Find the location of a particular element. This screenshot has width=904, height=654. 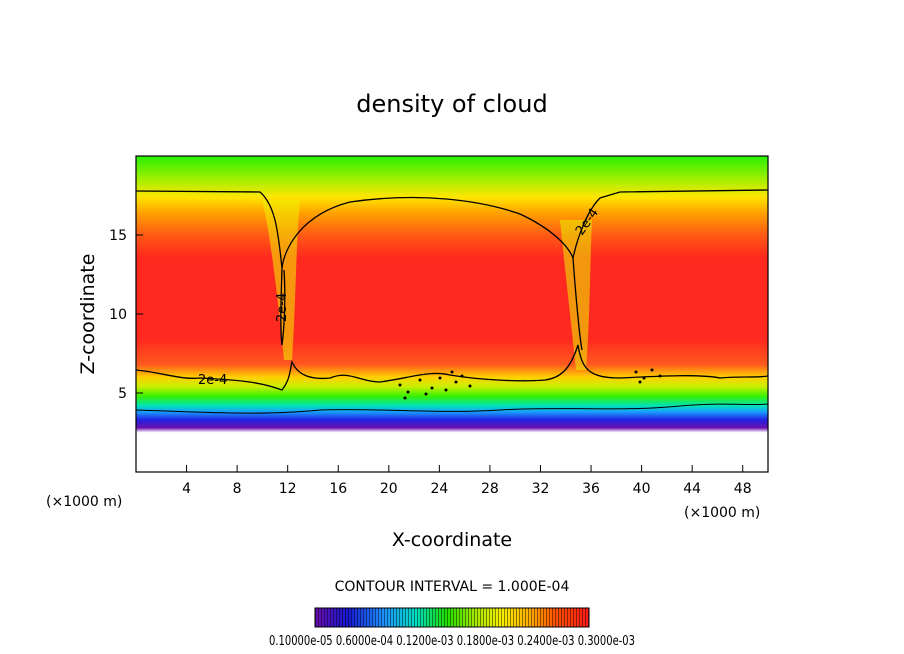

x-axis-unit-right: (×1000 m) is located at coordinates (722, 513).